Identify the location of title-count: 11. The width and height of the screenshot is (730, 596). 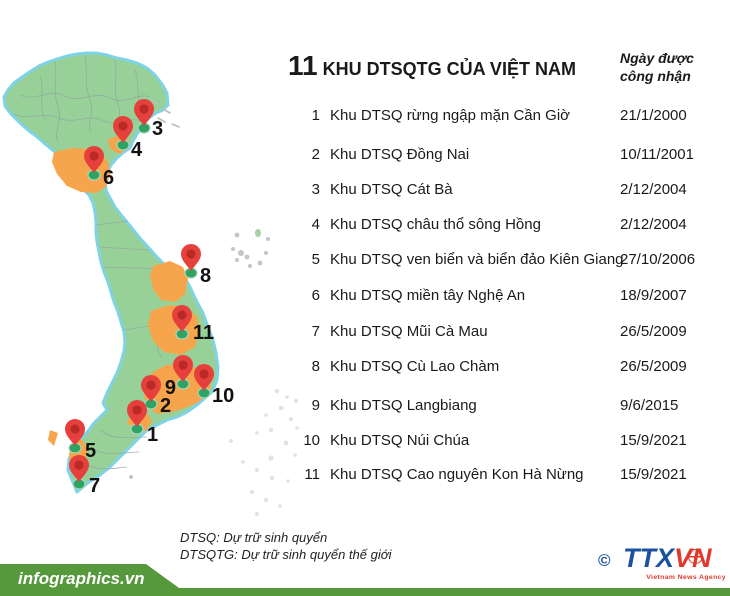
(303, 65).